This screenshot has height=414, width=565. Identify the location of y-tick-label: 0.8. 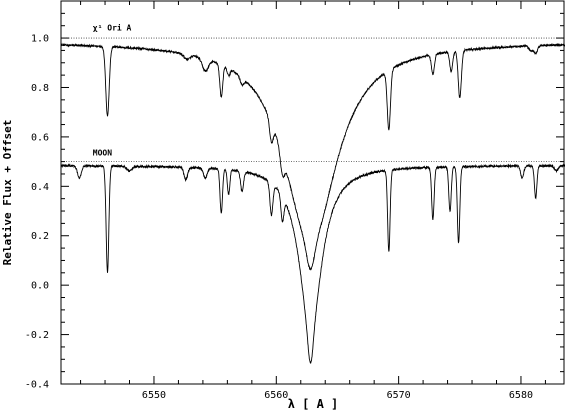
(40, 88).